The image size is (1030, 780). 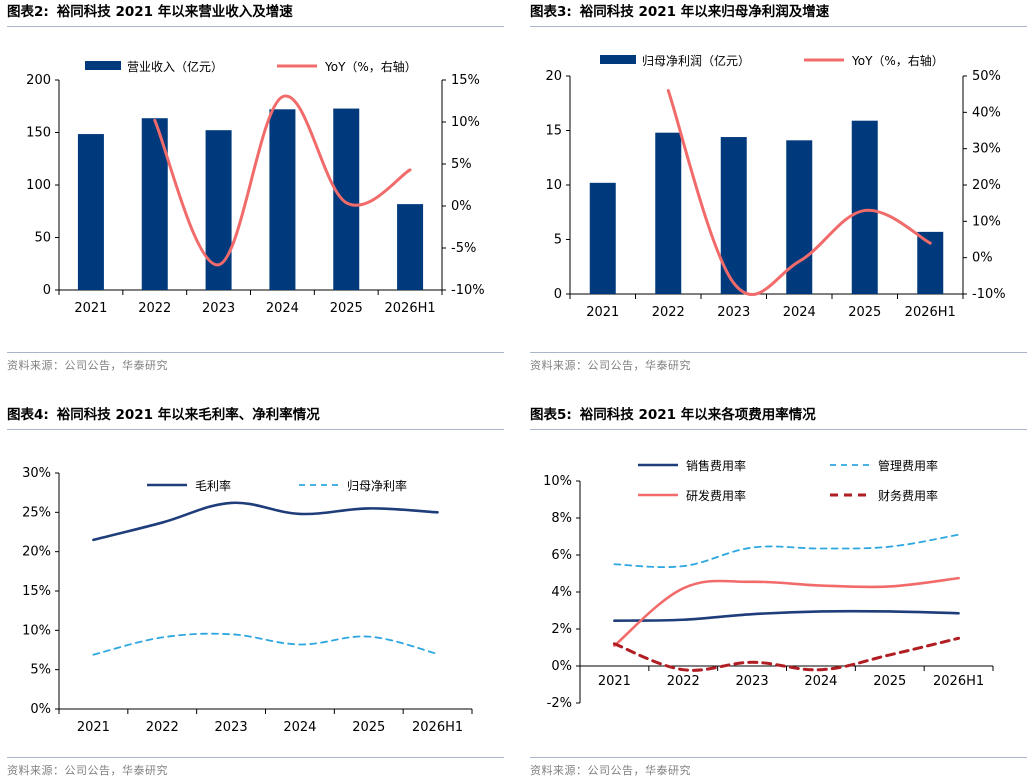 What do you see at coordinates (986, 112) in the screenshot?
I see `y-tick-label-right: 40%` at bounding box center [986, 112].